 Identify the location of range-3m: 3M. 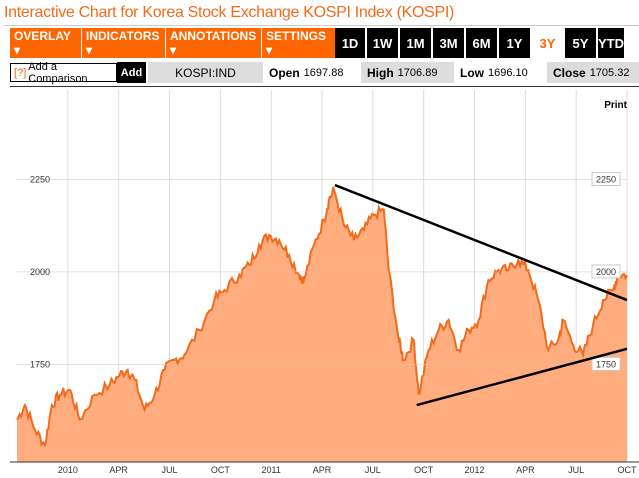
(447, 43).